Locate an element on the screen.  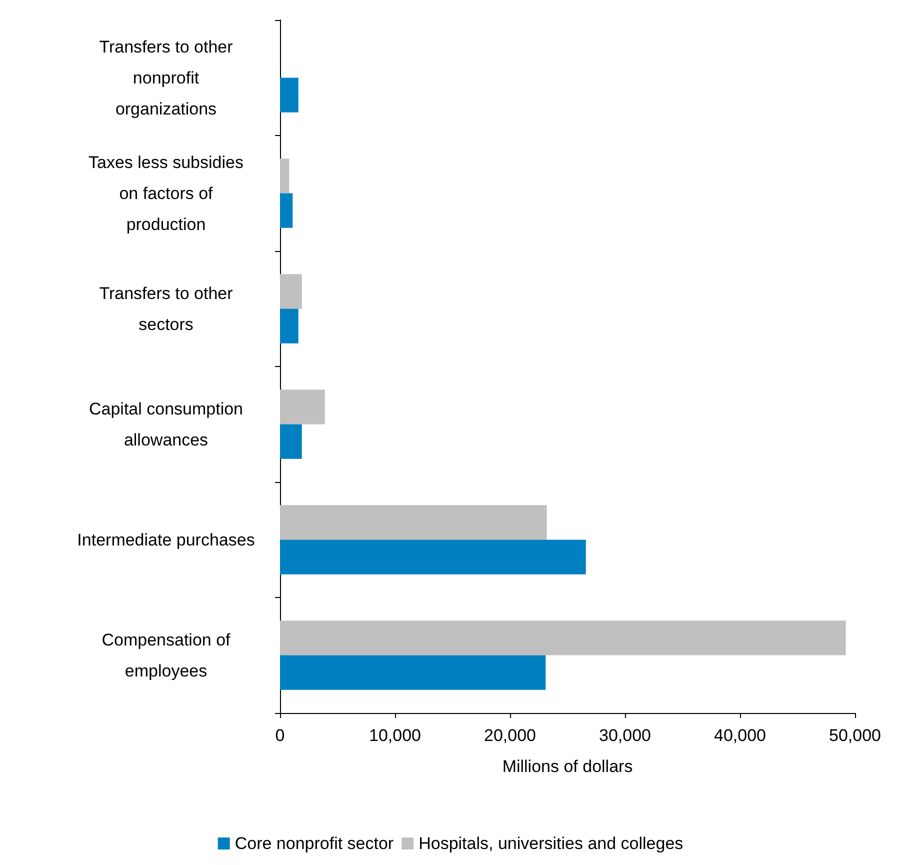
x-tick-label: 30,000 is located at coordinates (625, 735).